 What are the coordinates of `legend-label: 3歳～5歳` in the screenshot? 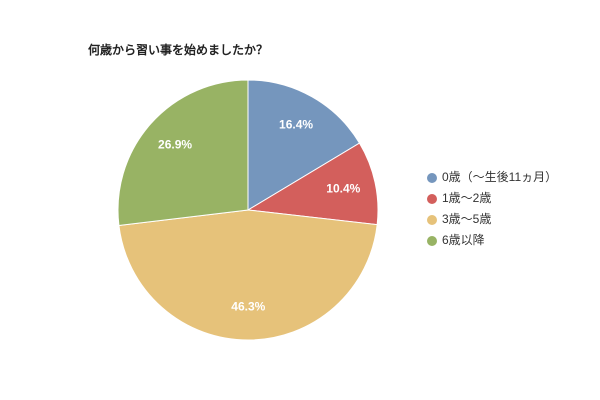 It's located at (466, 219).